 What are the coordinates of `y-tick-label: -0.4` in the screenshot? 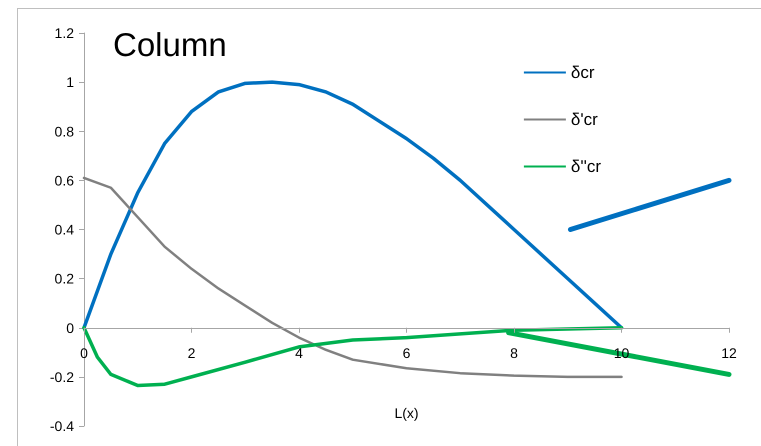 It's located at (62, 426).